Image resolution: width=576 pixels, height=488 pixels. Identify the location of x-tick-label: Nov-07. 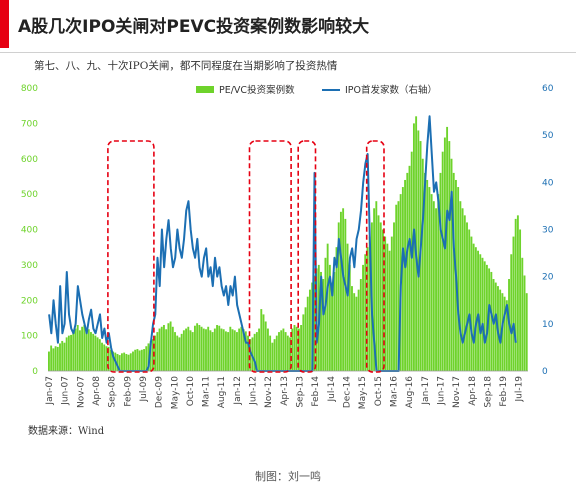
(81, 392).